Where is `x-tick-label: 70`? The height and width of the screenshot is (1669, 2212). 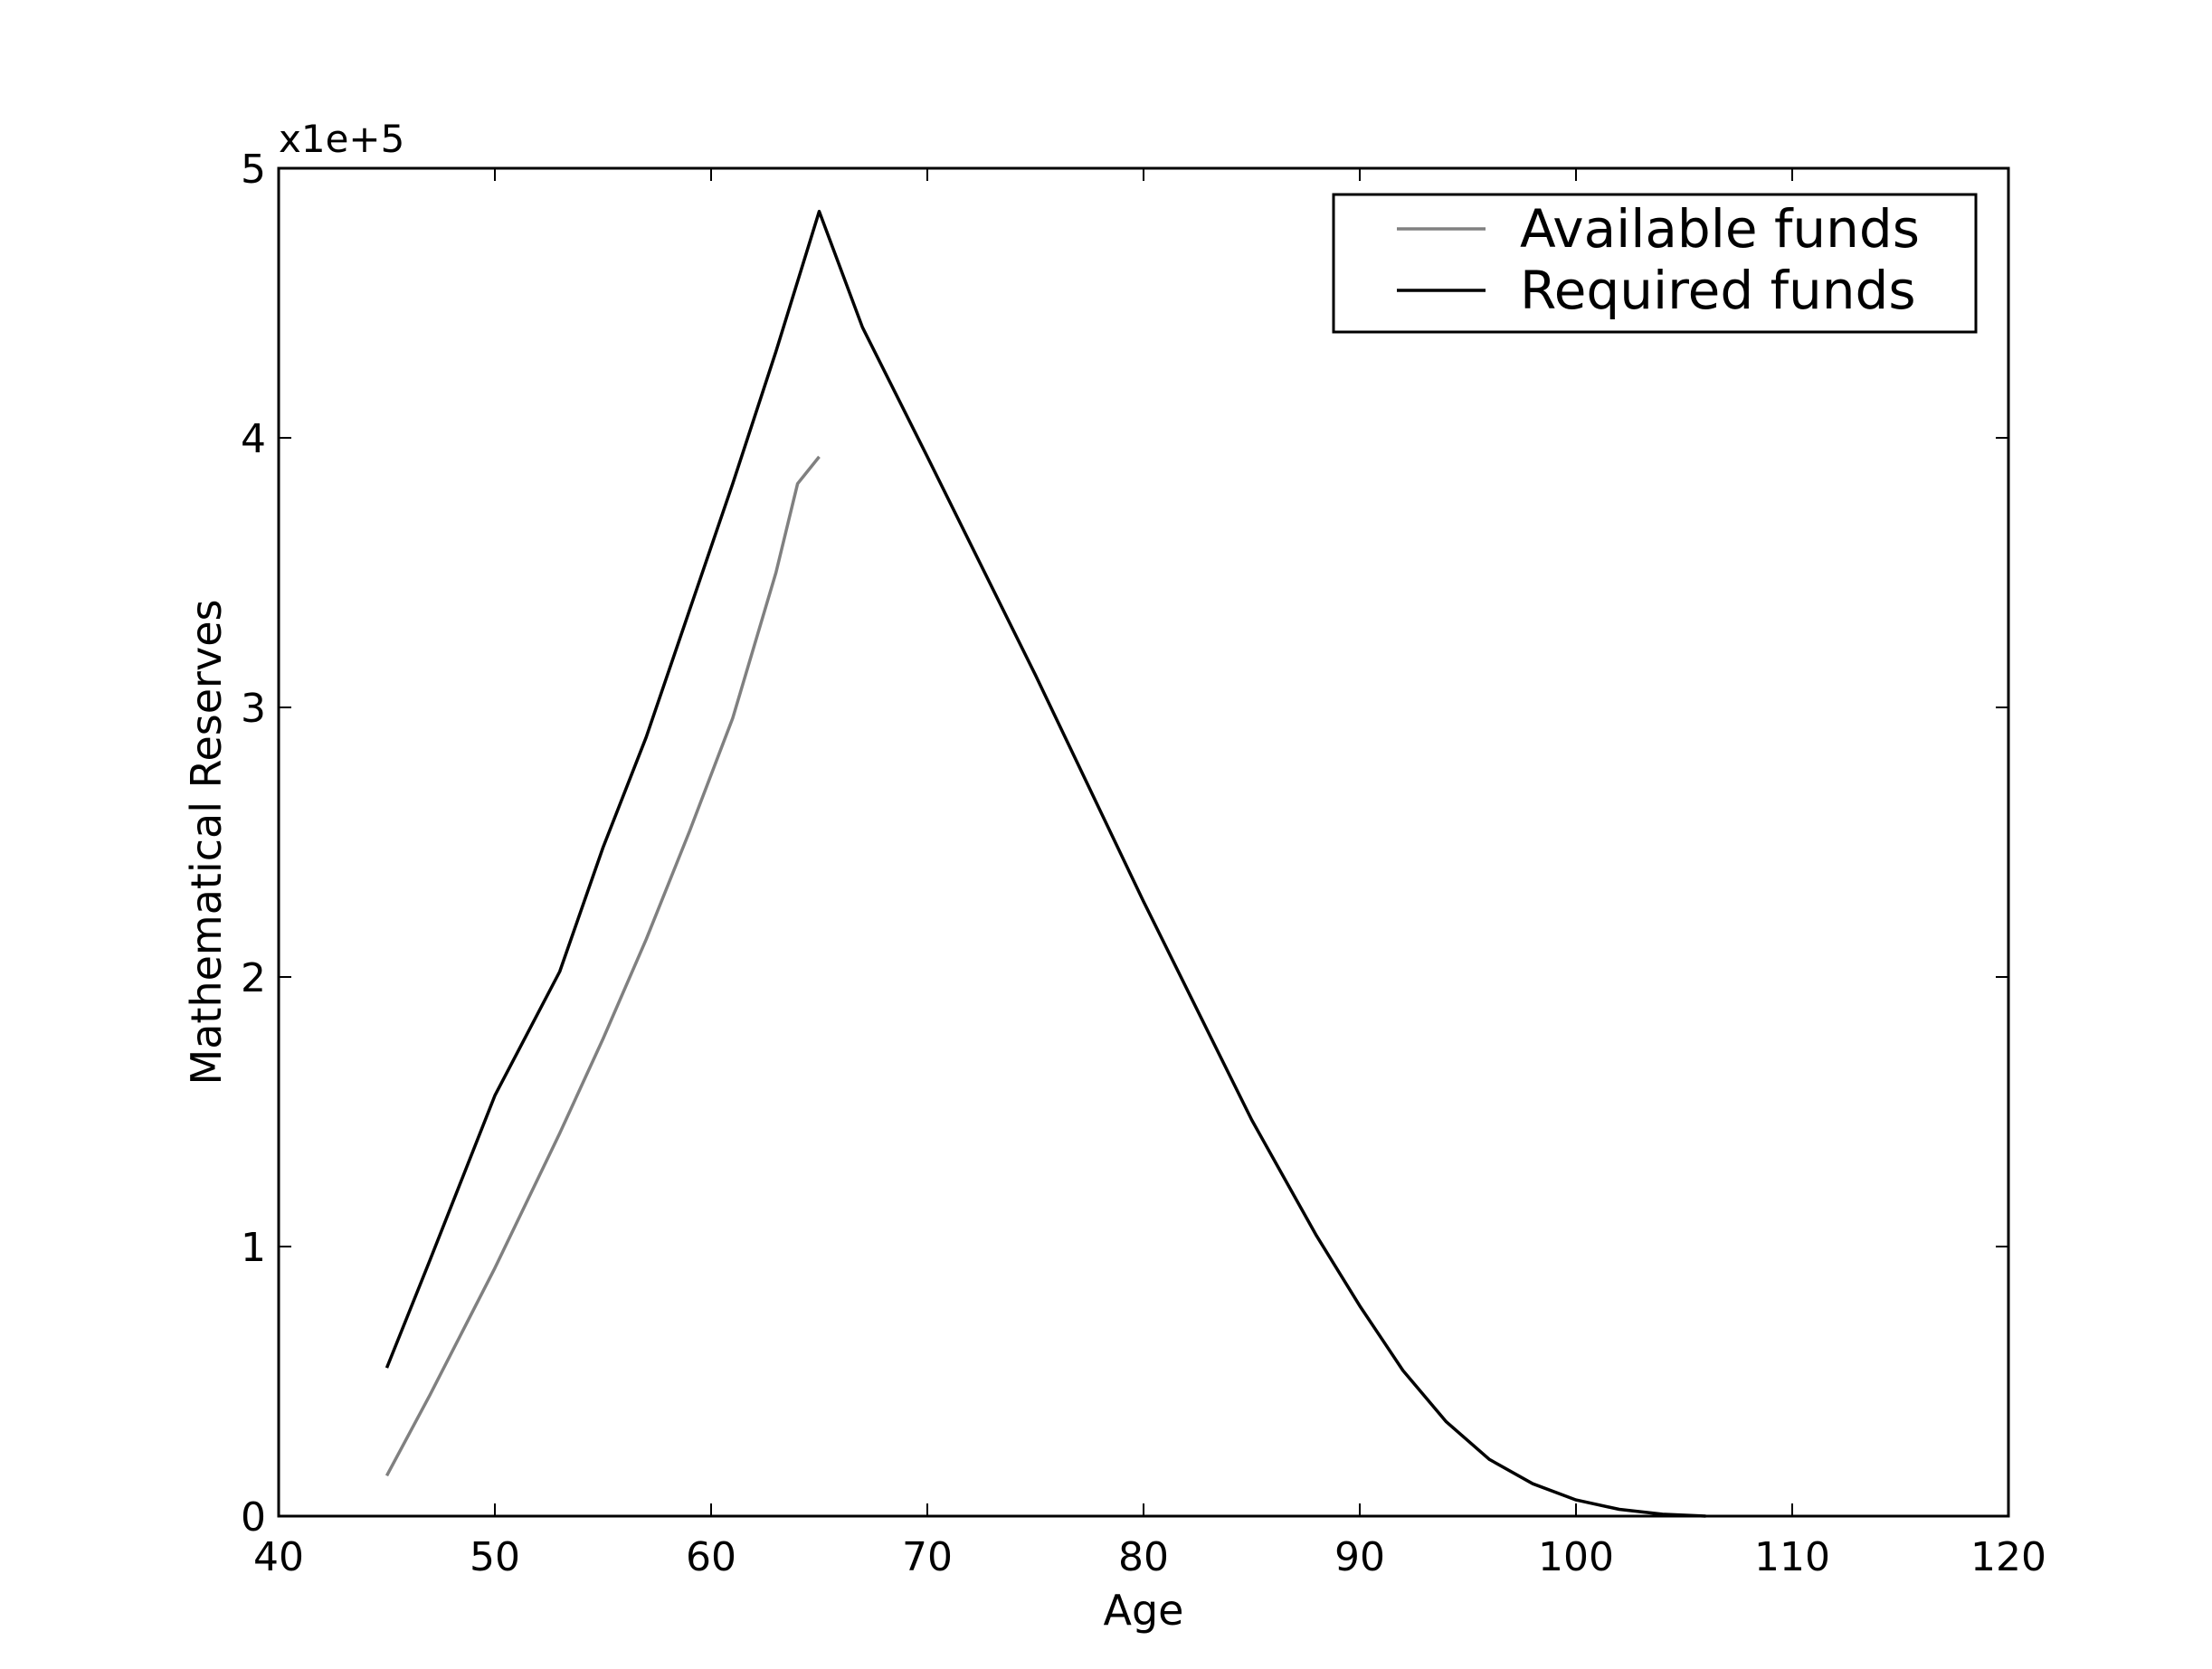
x-tick-label: 70 is located at coordinates (928, 1557).